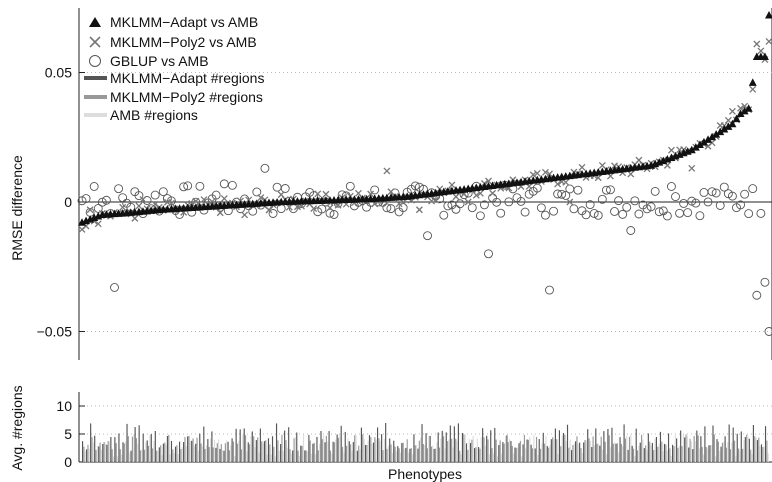  What do you see at coordinates (95, 42) in the screenshot?
I see `legend-x-marker` at bounding box center [95, 42].